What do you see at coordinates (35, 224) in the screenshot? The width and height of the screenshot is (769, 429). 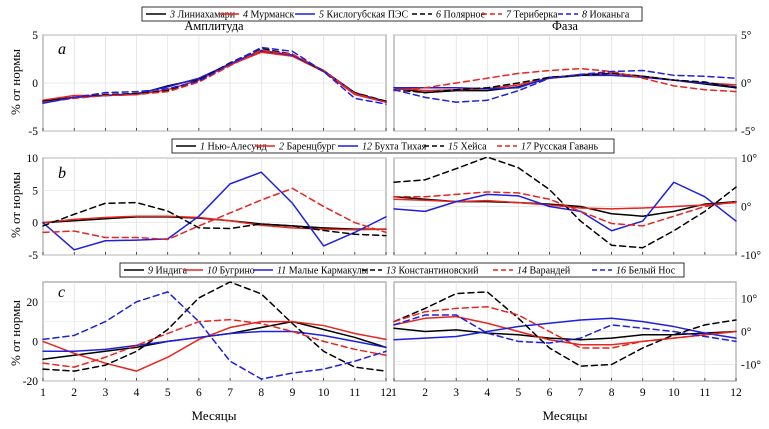 I see `ytick-label-2-1: 0` at bounding box center [35, 224].